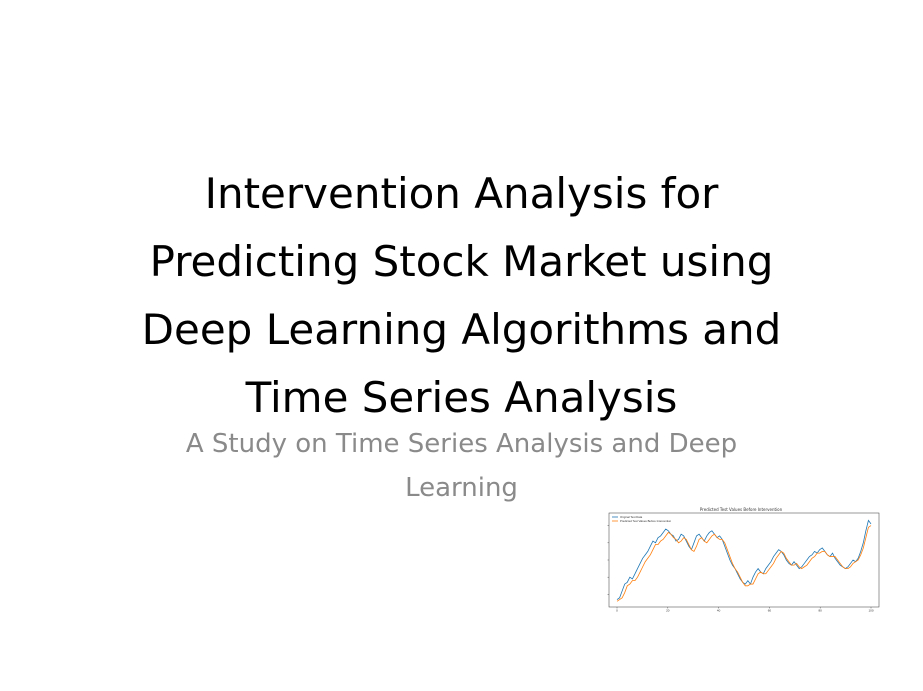 The width and height of the screenshot is (923, 691). What do you see at coordinates (608, 560) in the screenshot?
I see `y-axis-ticks` at bounding box center [608, 560].